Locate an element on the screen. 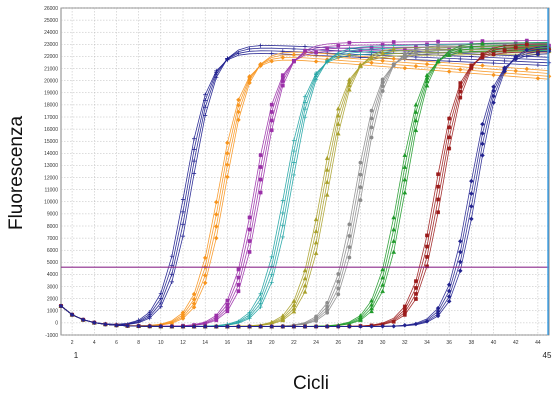 Image resolution: width=553 pixels, height=395 pixels. y-tick-label: 7000 is located at coordinates (52, 239).